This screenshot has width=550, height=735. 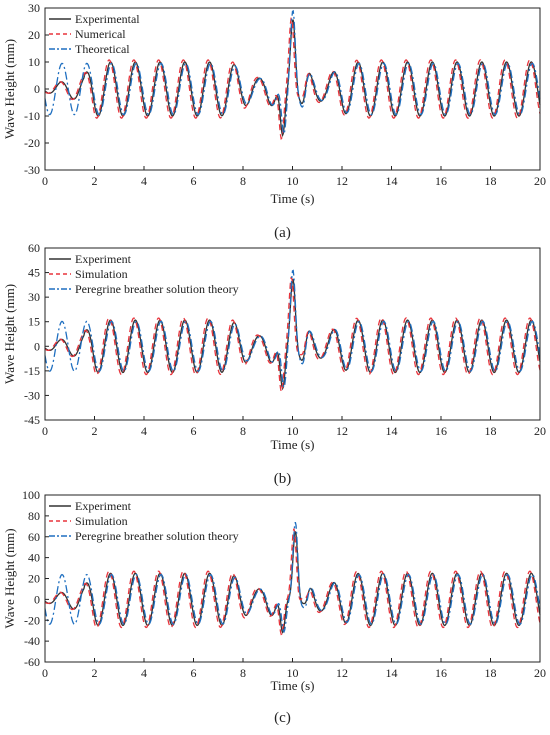 What do you see at coordinates (34, 558) in the screenshot?
I see `y-tick-label: 40` at bounding box center [34, 558].